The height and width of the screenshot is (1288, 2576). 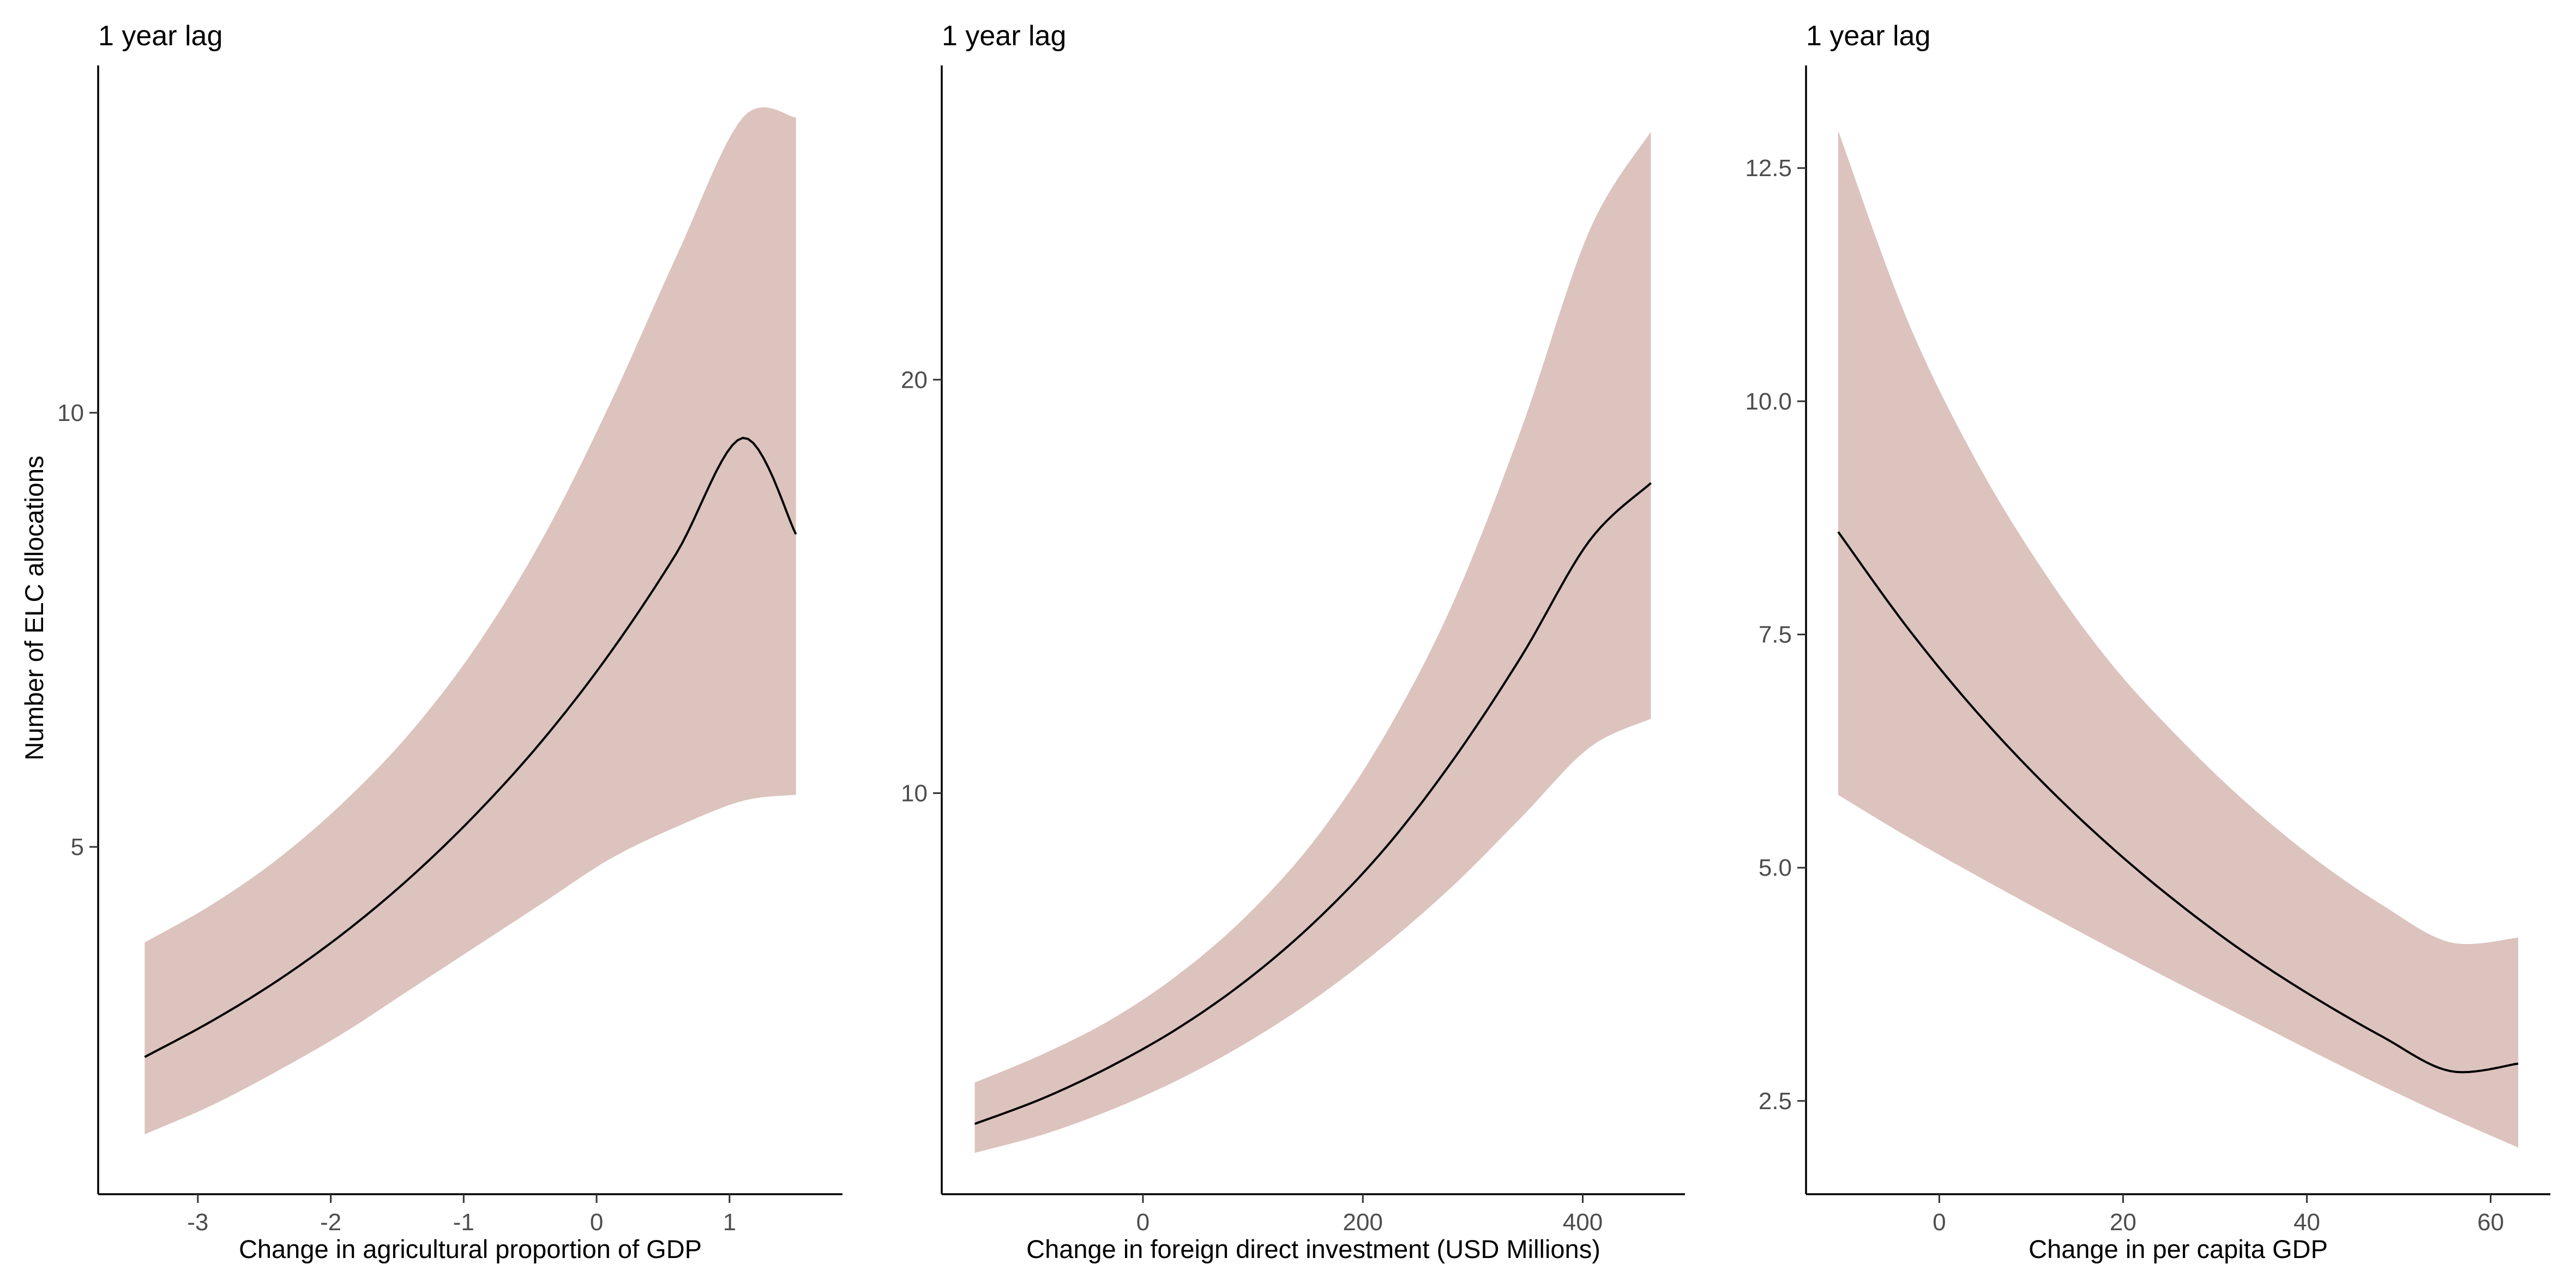 I want to click on x-tick-label: -3, so click(x=197, y=1222).